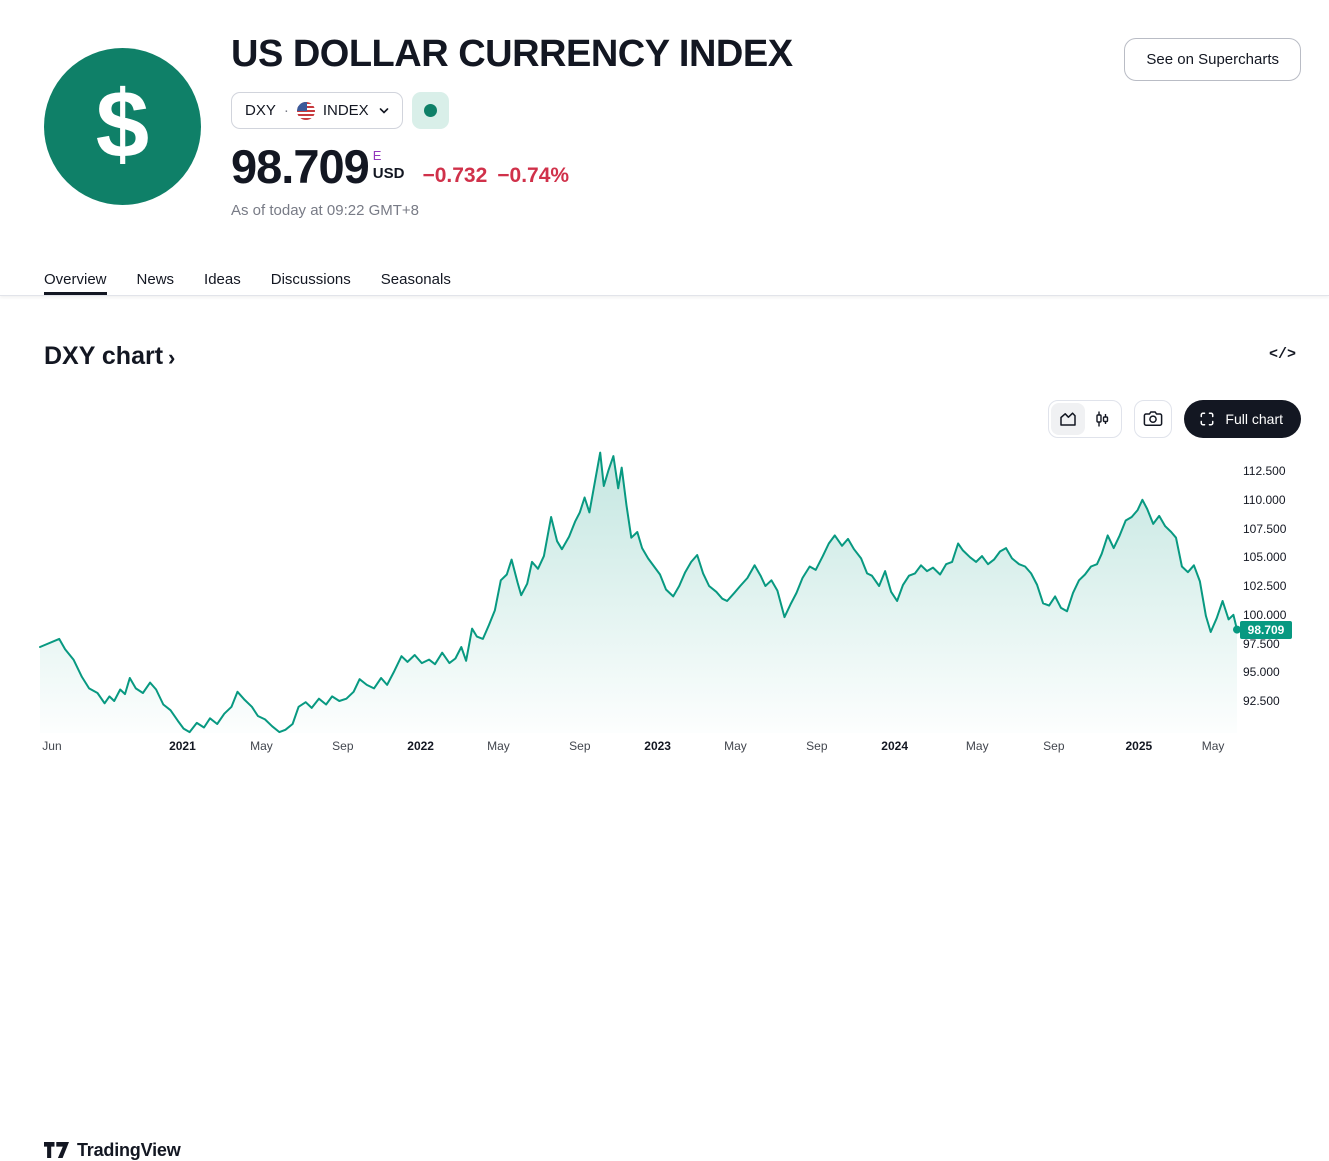 The height and width of the screenshot is (1161, 1329). What do you see at coordinates (420, 746) in the screenshot?
I see `x-axis-label: 2022` at bounding box center [420, 746].